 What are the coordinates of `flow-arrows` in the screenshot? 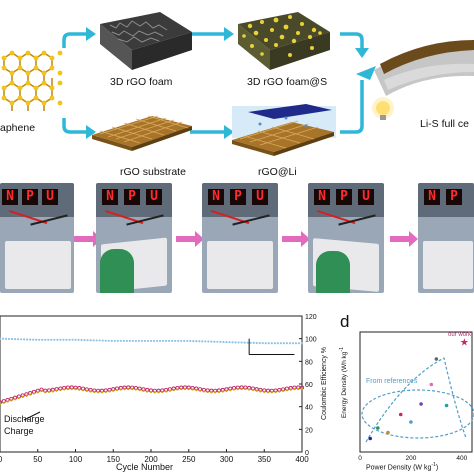 It's located at (213, 83).